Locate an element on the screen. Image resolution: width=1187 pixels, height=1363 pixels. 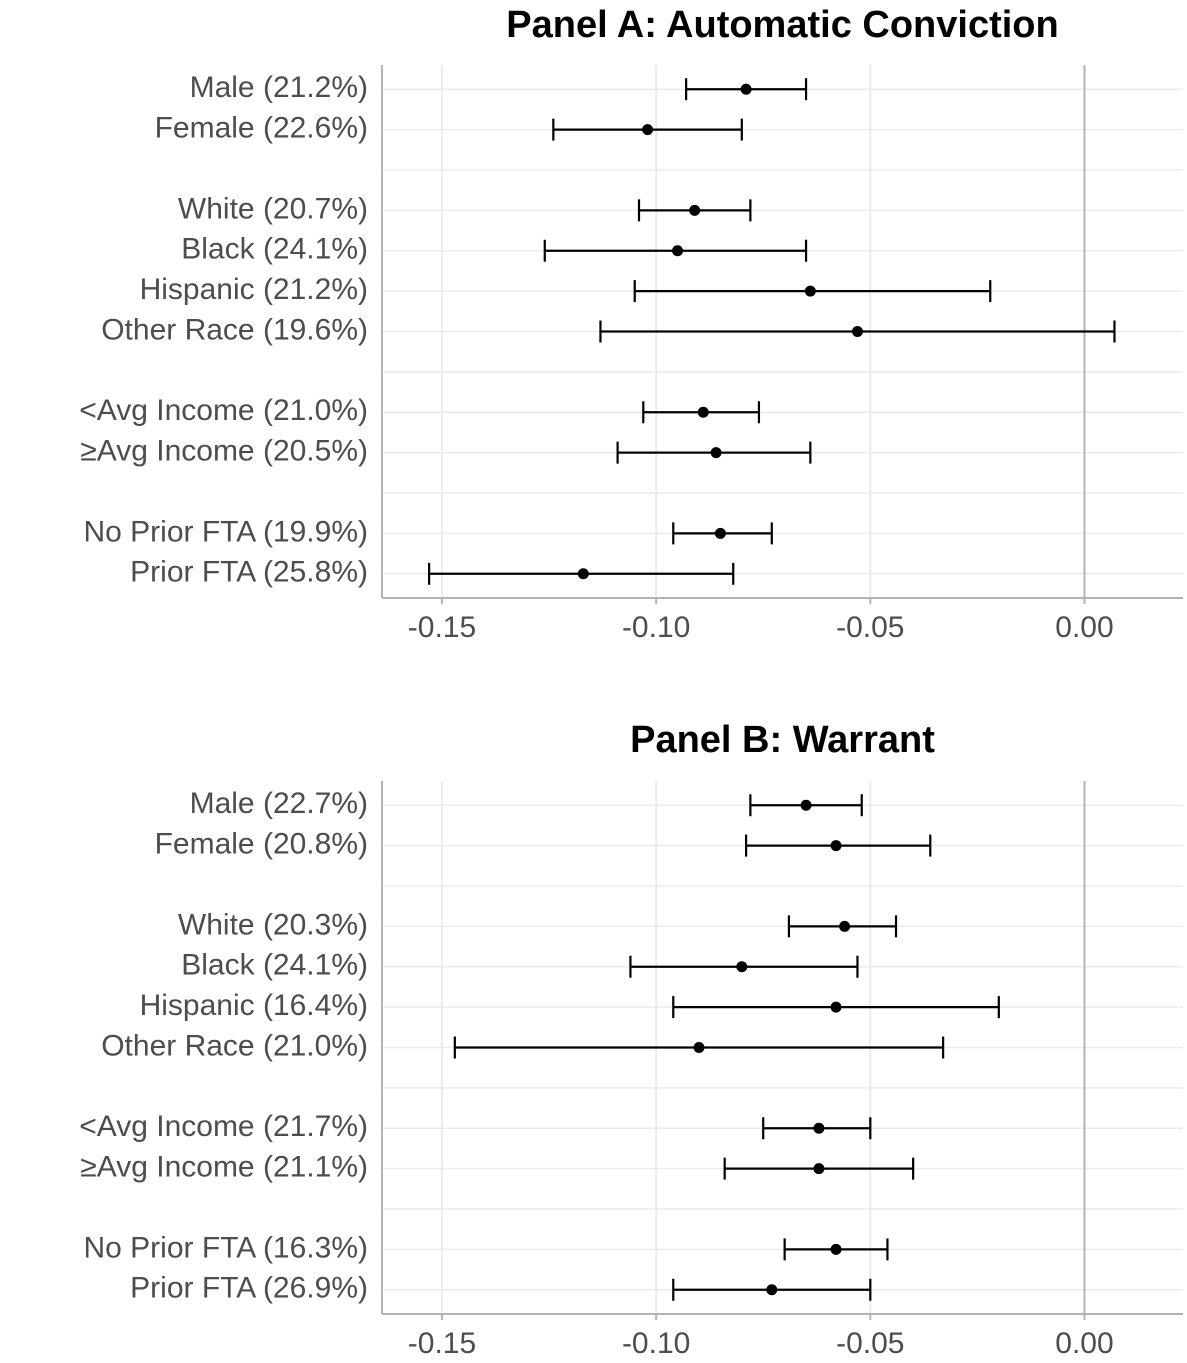
y-tick-label: Prior FTA (25.8%) is located at coordinates (249, 572).